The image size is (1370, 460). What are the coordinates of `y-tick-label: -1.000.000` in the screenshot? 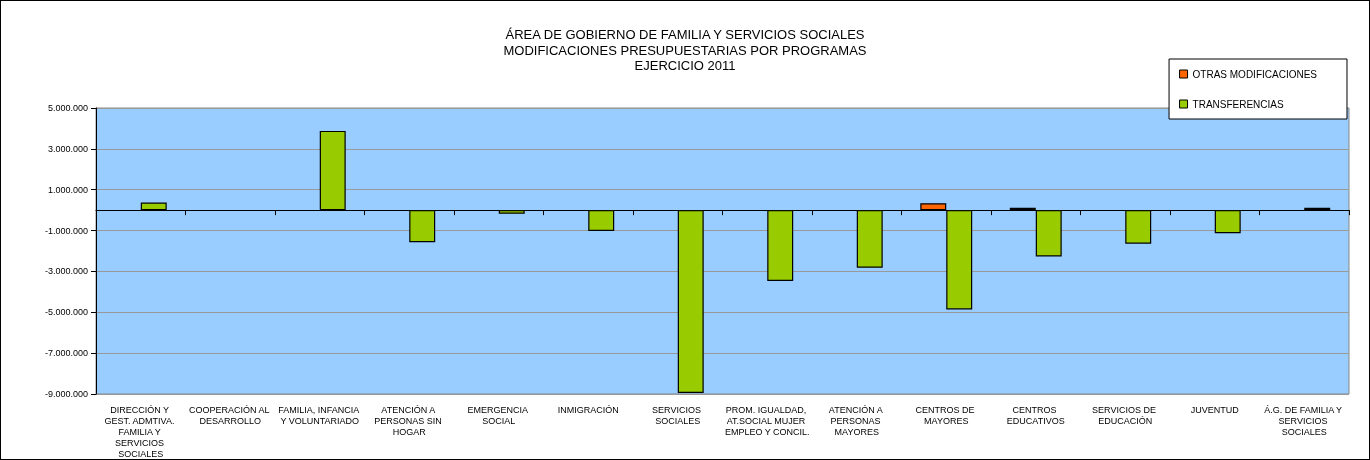 It's located at (66, 230).